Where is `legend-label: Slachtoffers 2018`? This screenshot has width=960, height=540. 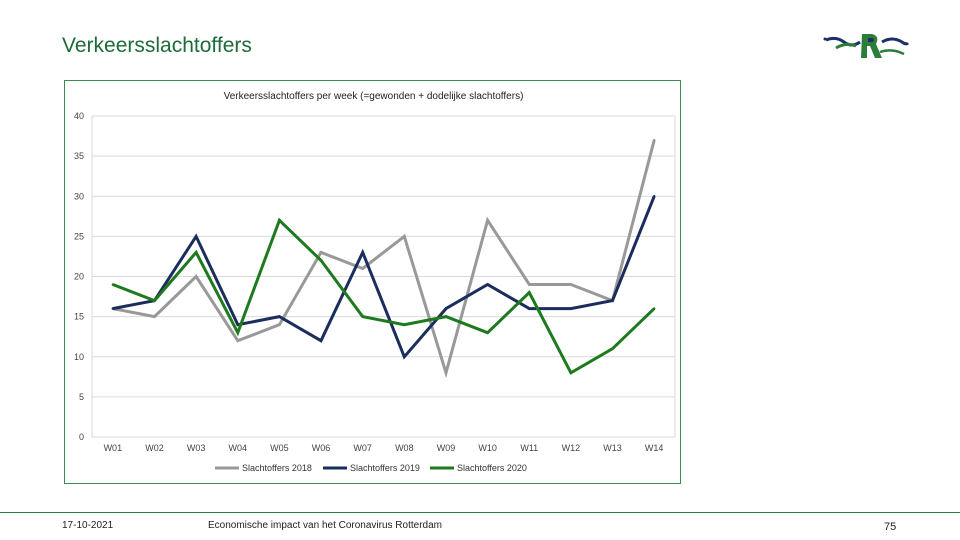 legend-label: Slachtoffers 2018 is located at coordinates (277, 468).